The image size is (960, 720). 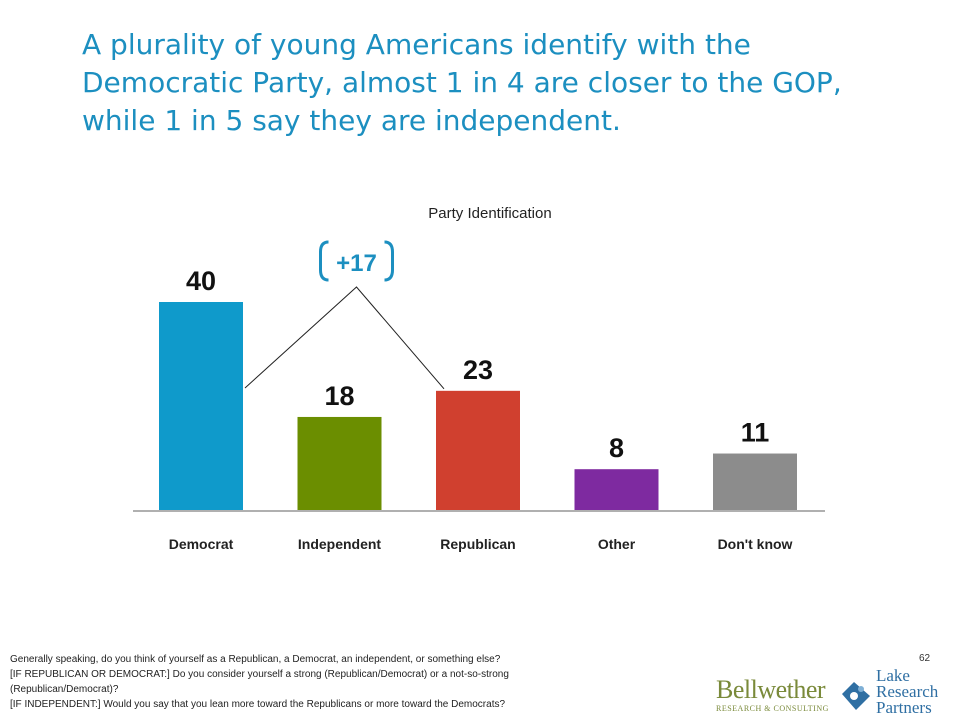 I want to click on lake-logo-line2: Research, so click(x=907, y=691).